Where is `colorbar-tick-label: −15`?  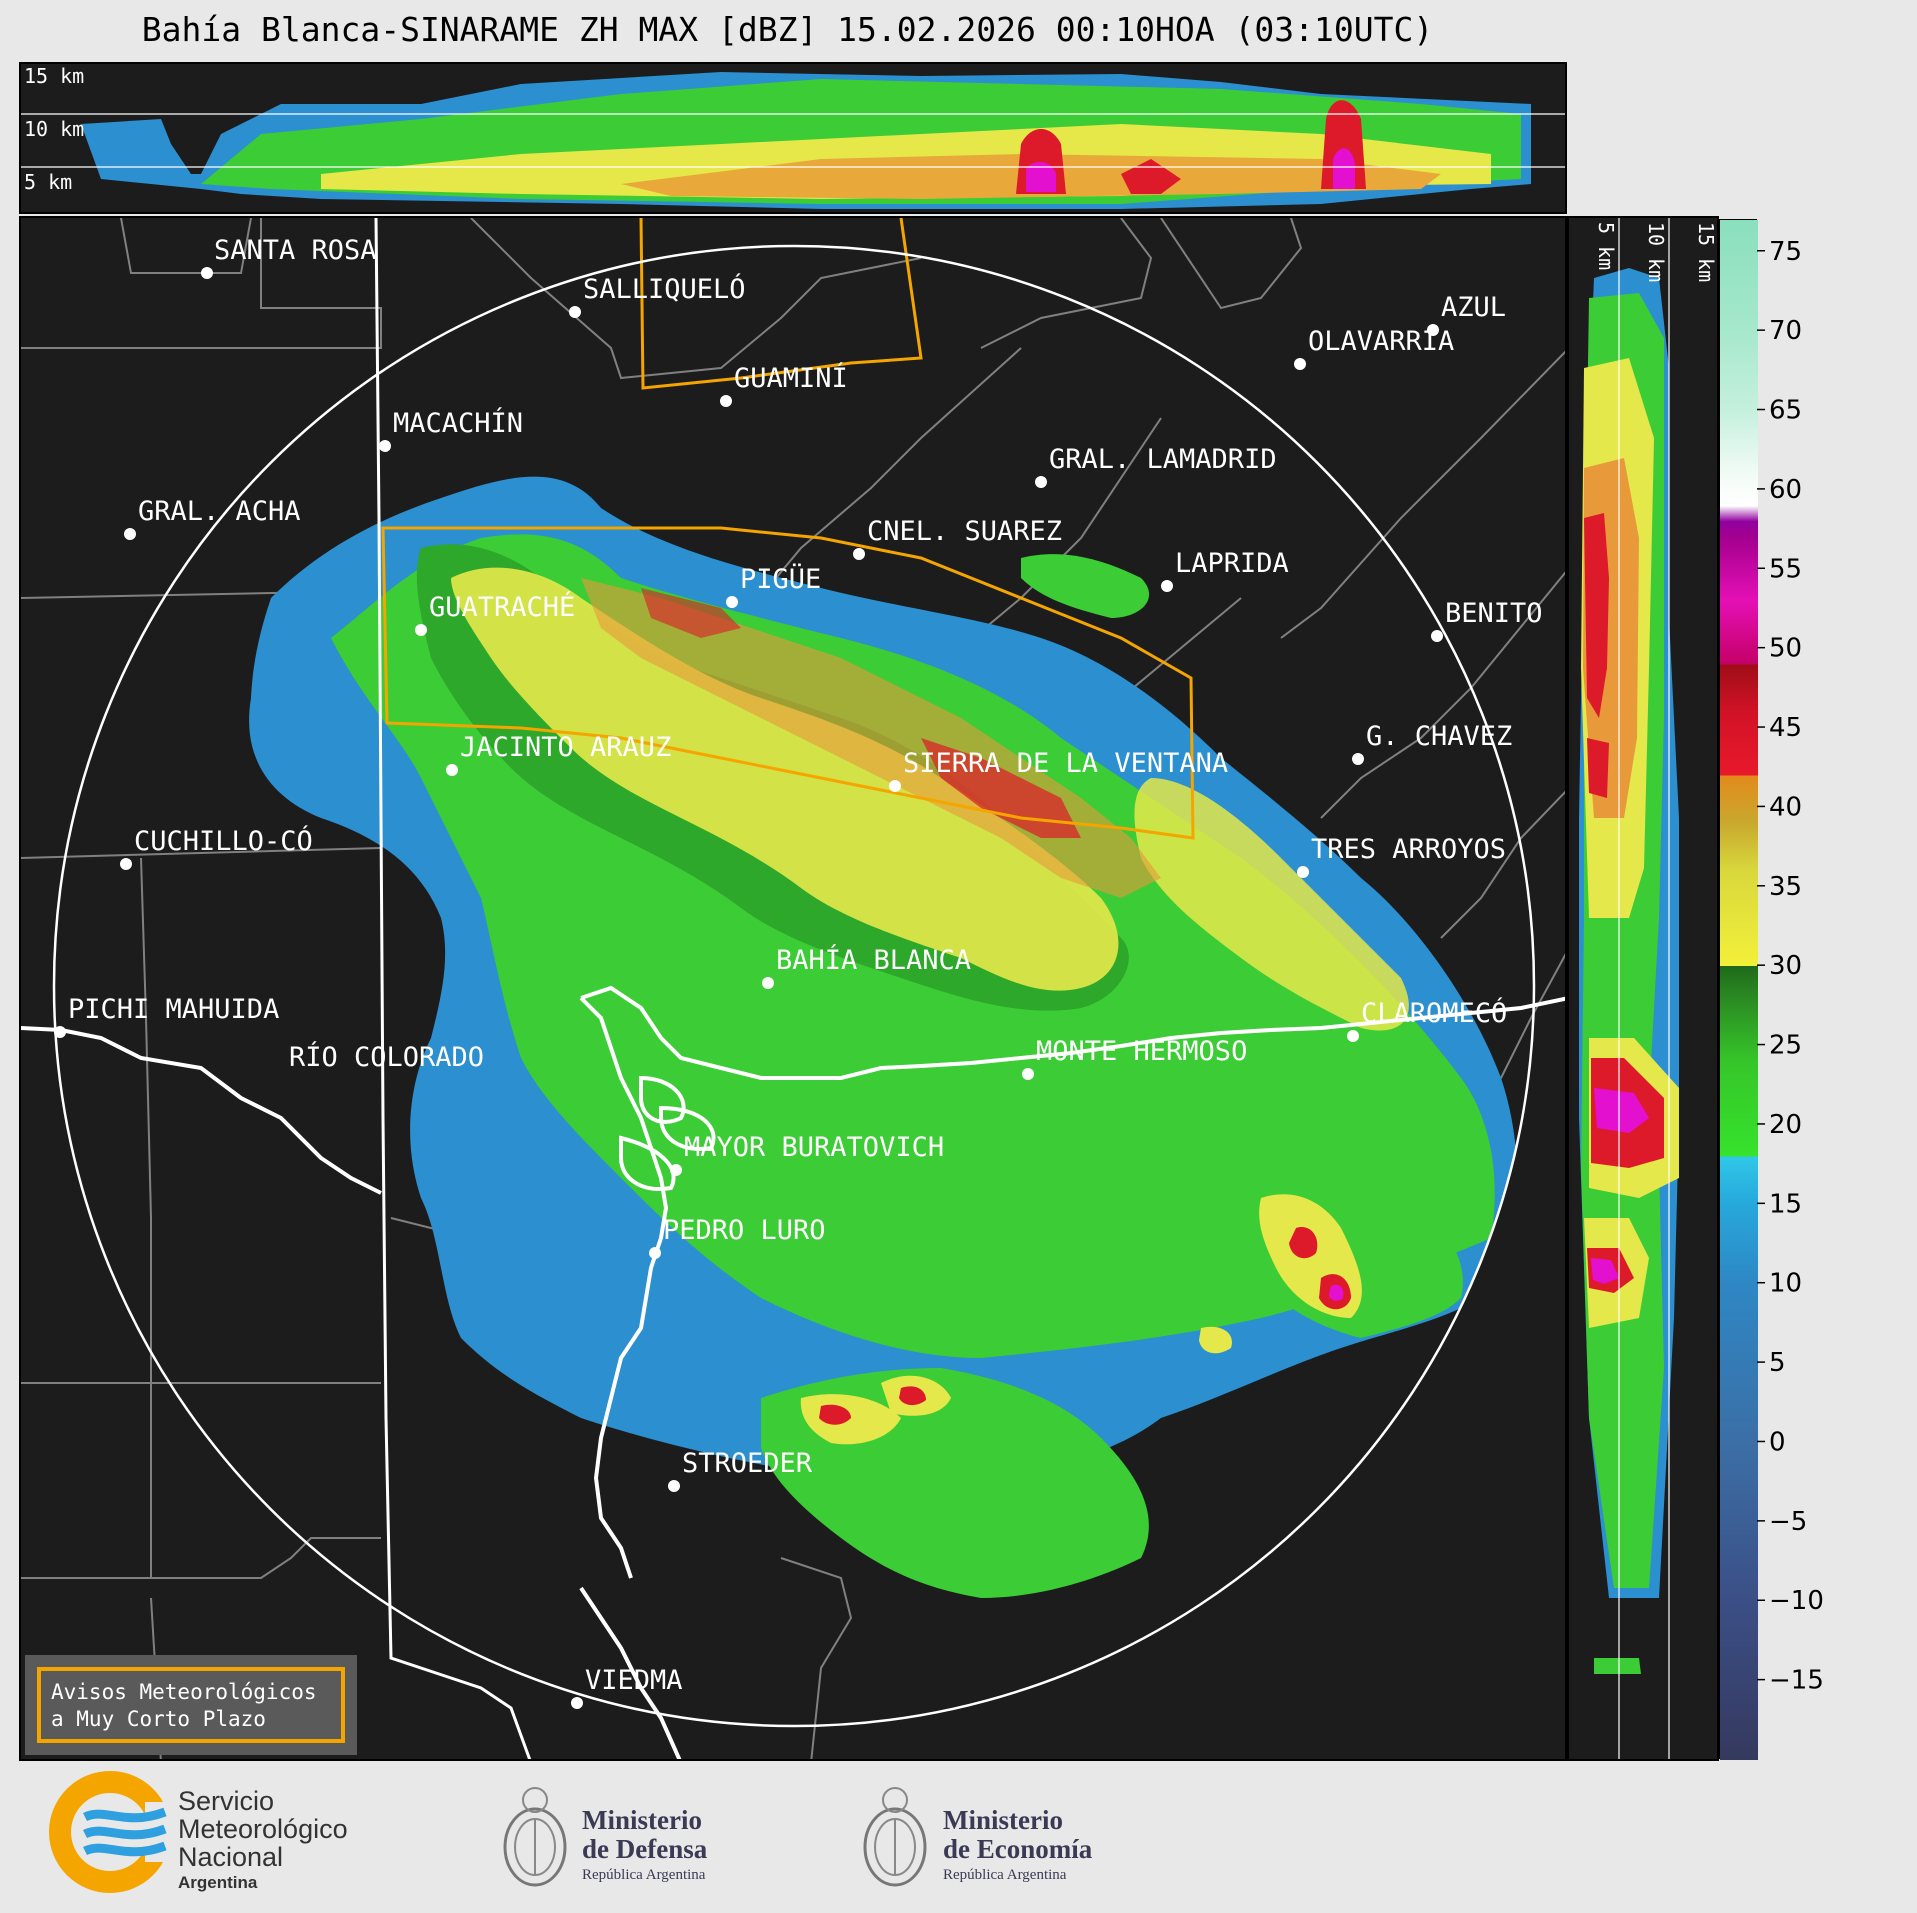 colorbar-tick-label: −15 is located at coordinates (1796, 1681).